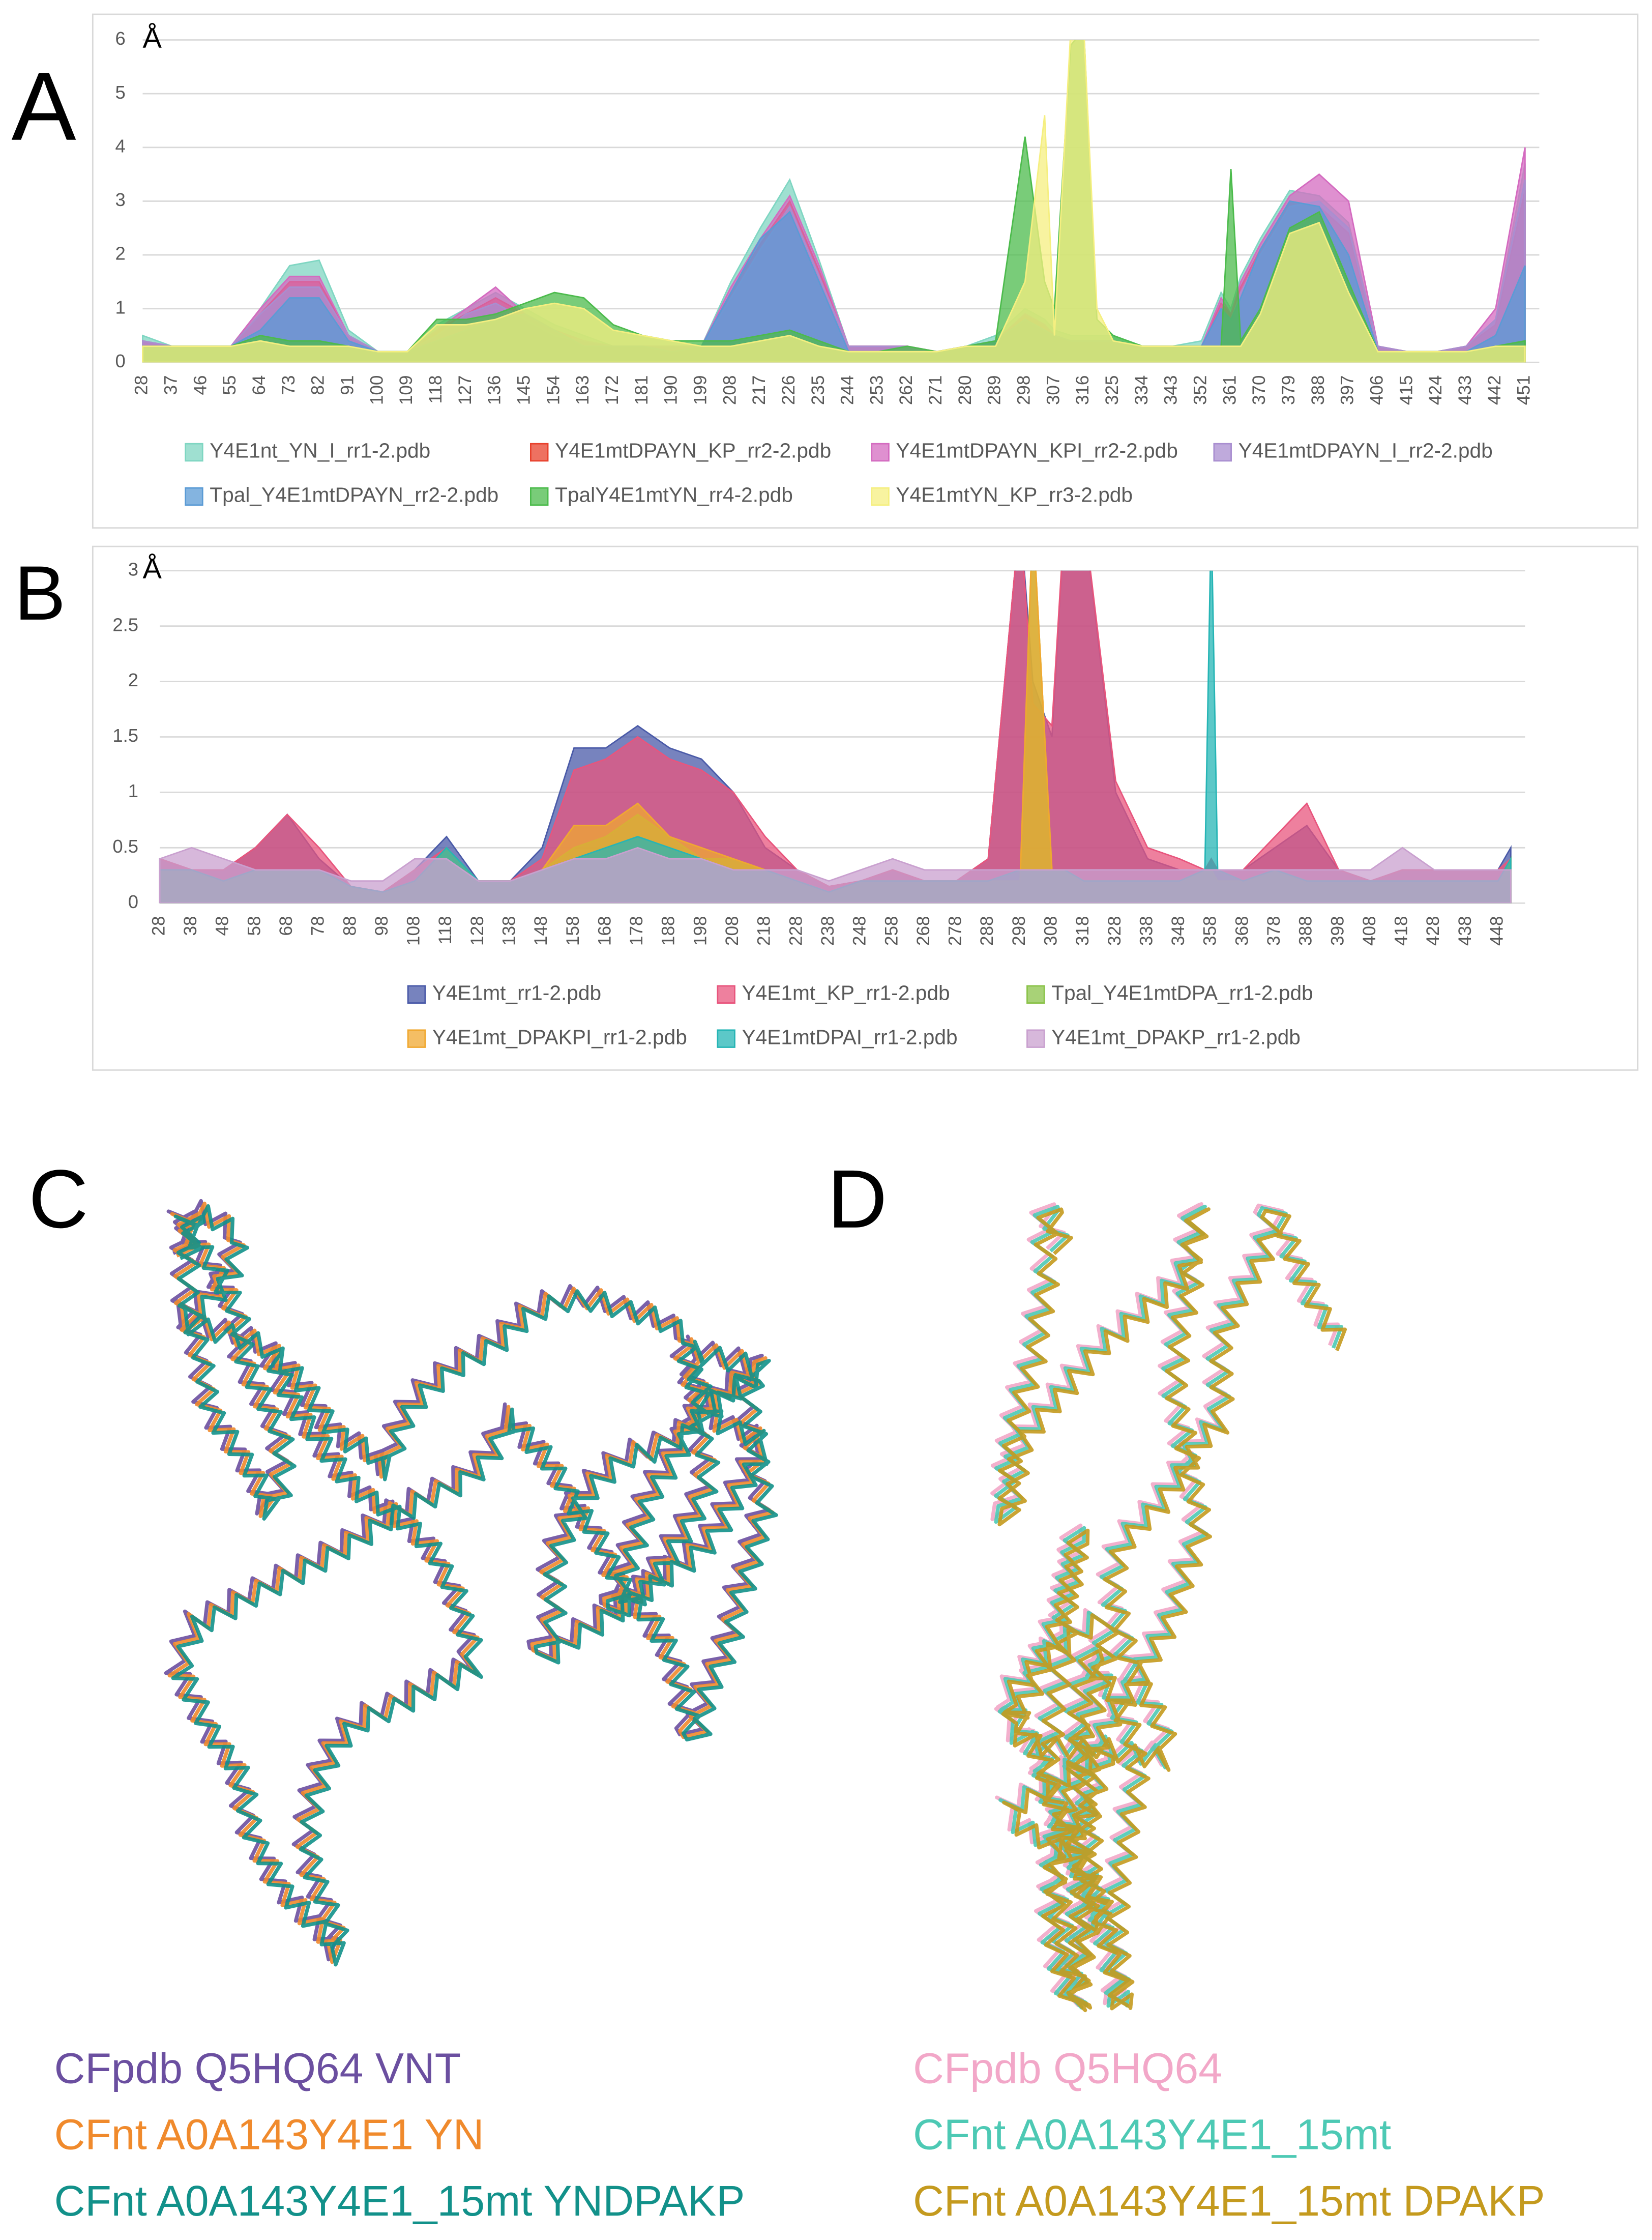 The image size is (1652, 2240). I want to click on x-tick-label: 48, so click(222, 926).